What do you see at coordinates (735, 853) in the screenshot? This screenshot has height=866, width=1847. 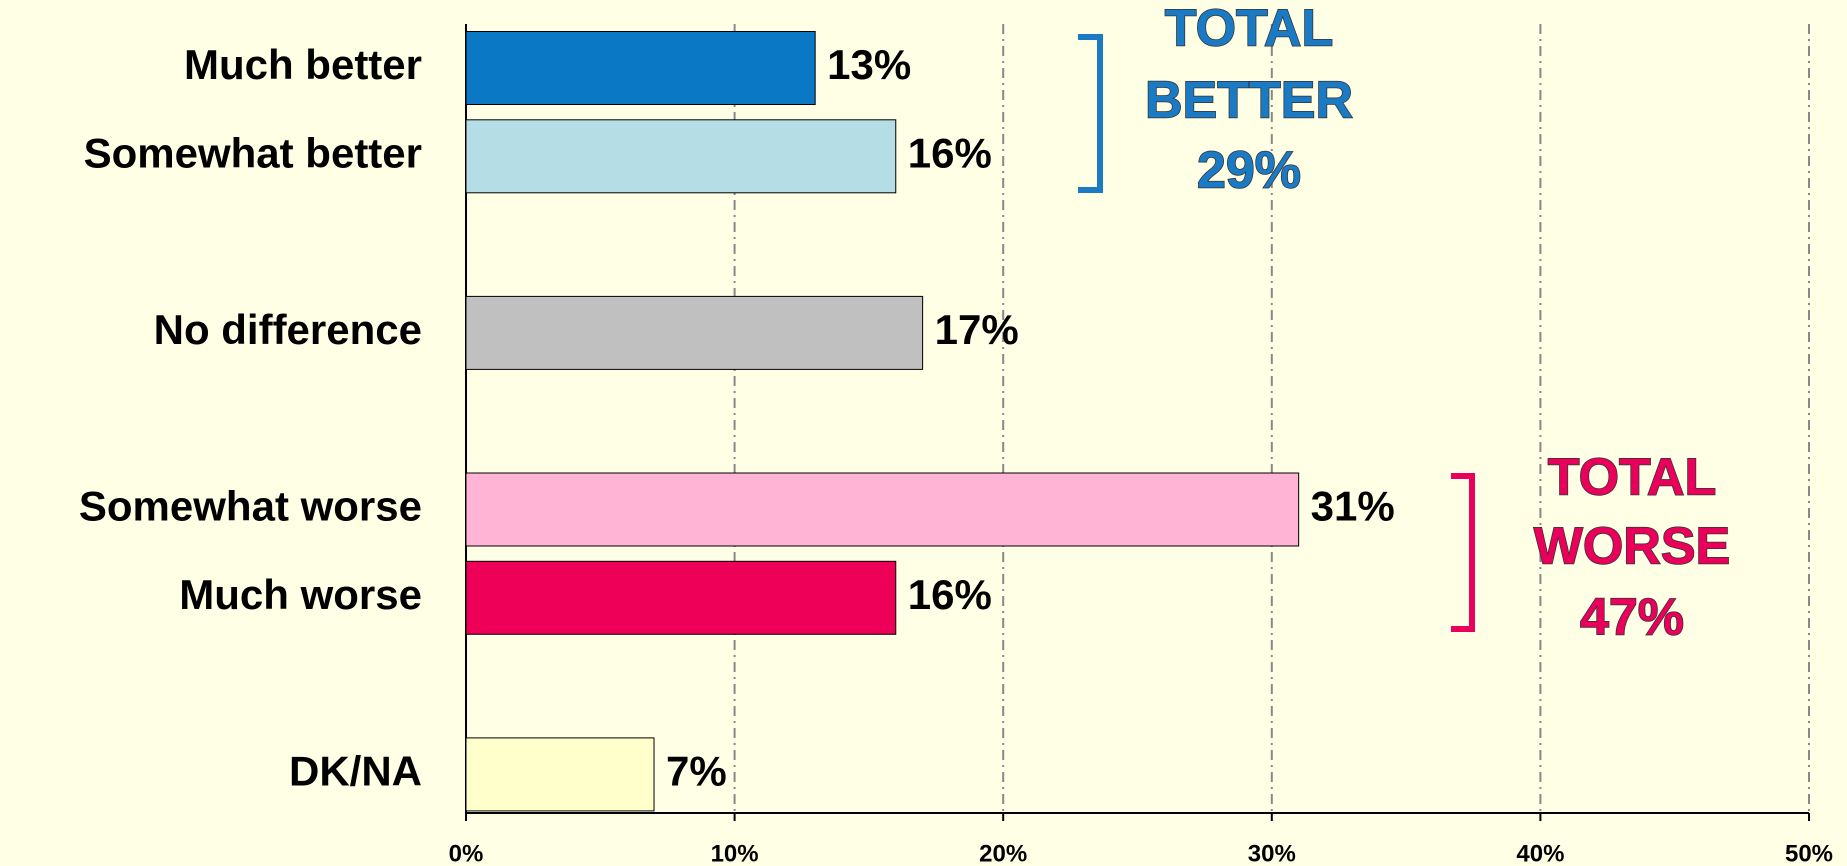 I see `x-tick-label: 10%` at bounding box center [735, 853].